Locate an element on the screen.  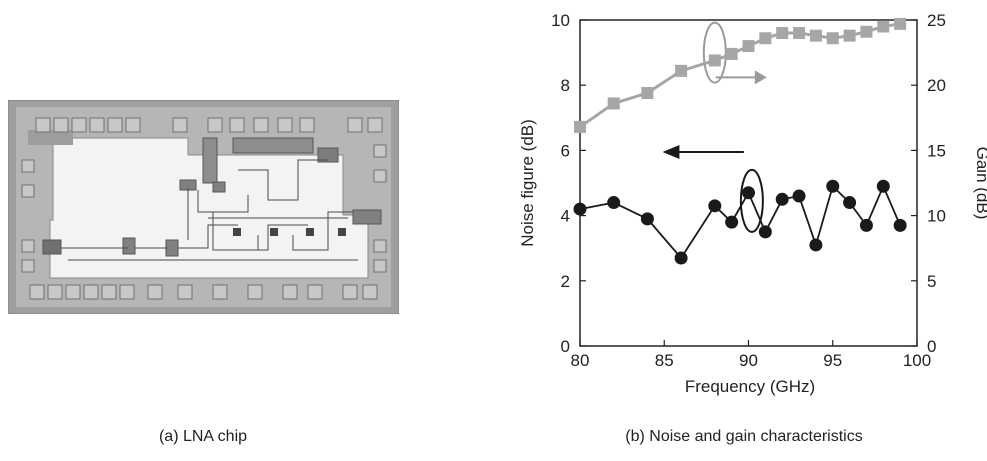
y-tick-label: 6 is located at coordinates (565, 150).